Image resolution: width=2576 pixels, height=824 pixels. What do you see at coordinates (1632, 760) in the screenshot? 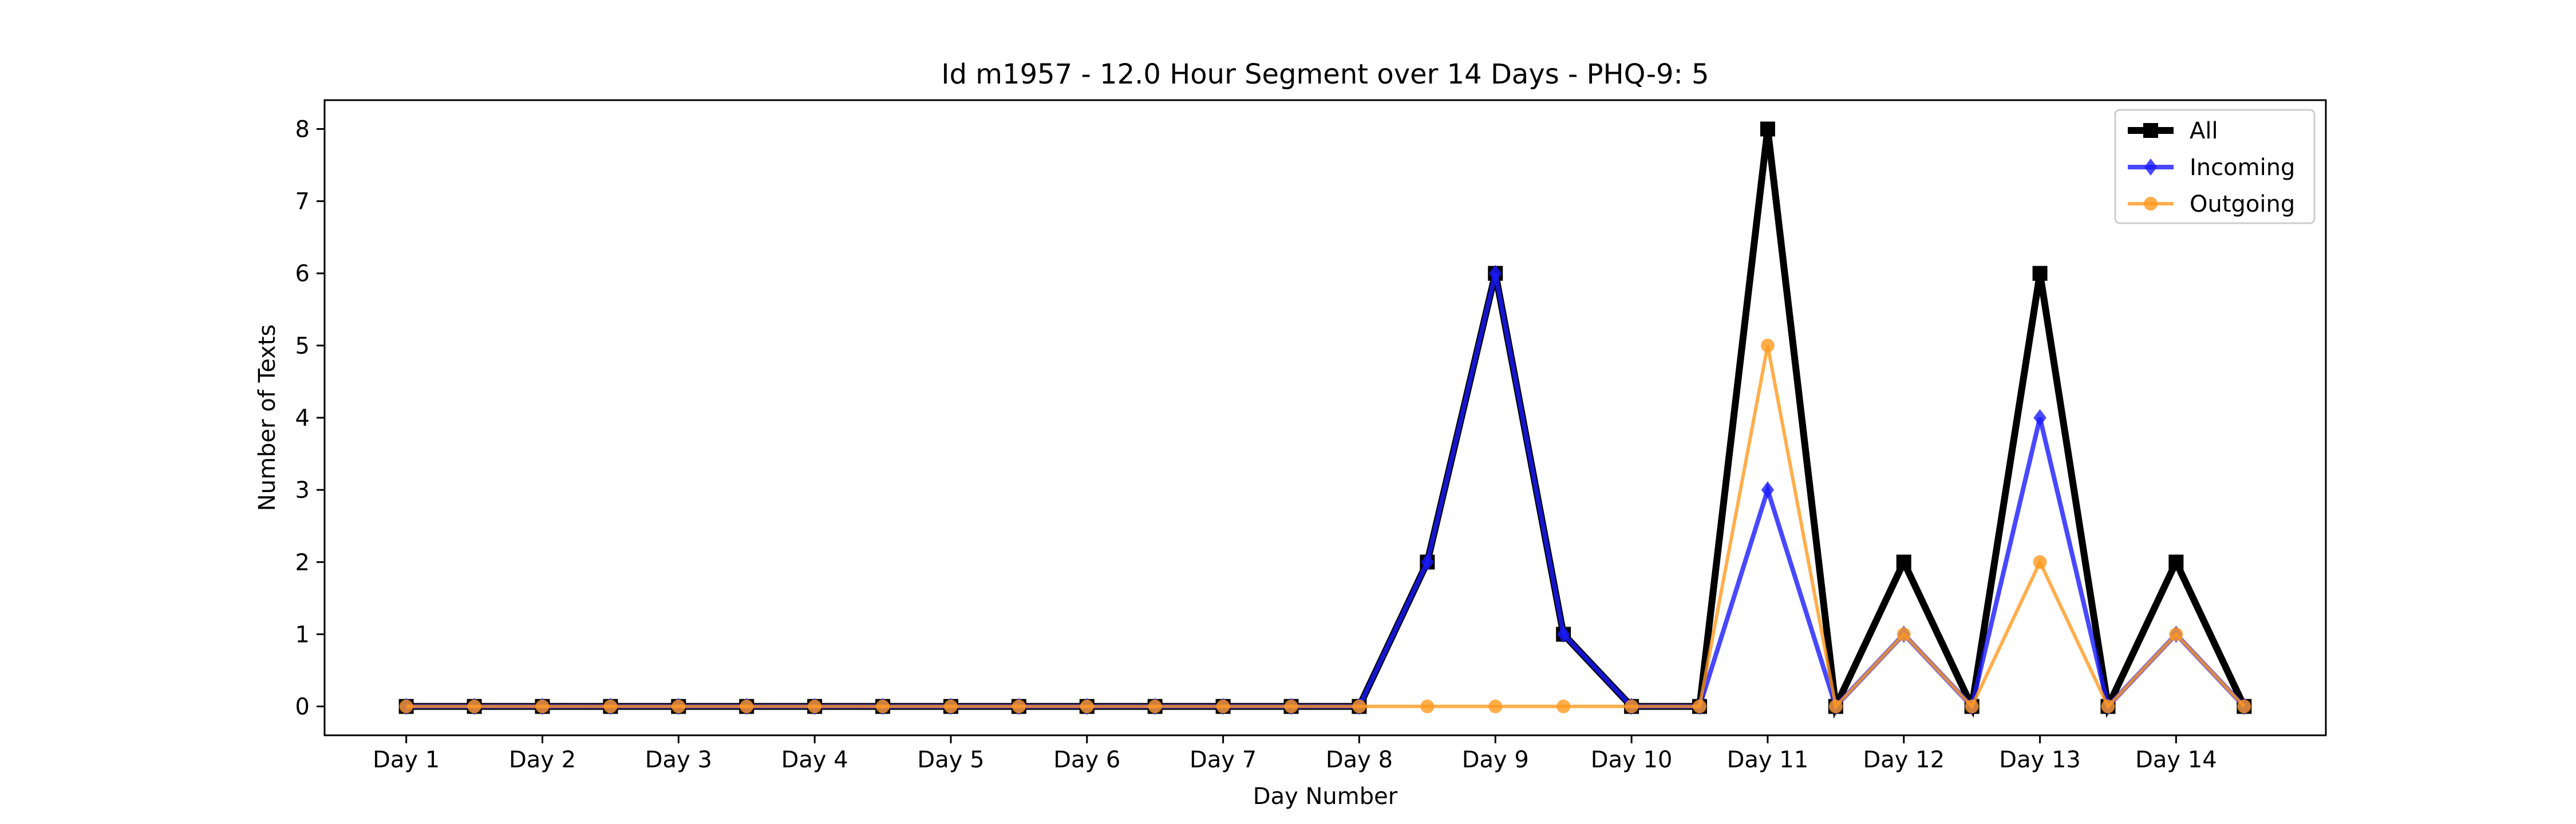
I see `x-tick-label: Day 10` at bounding box center [1632, 760].